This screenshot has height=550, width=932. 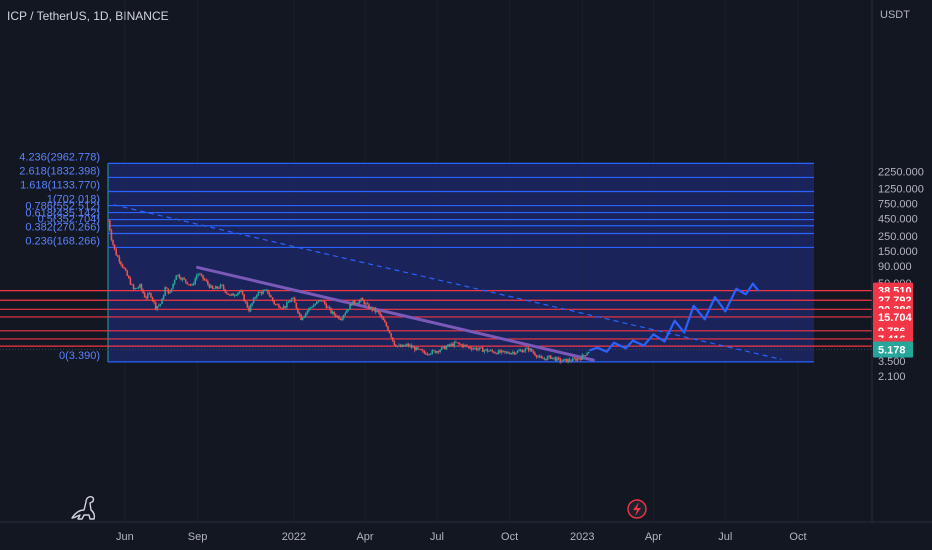 I want to click on lightning-event-icon, so click(x=637, y=509).